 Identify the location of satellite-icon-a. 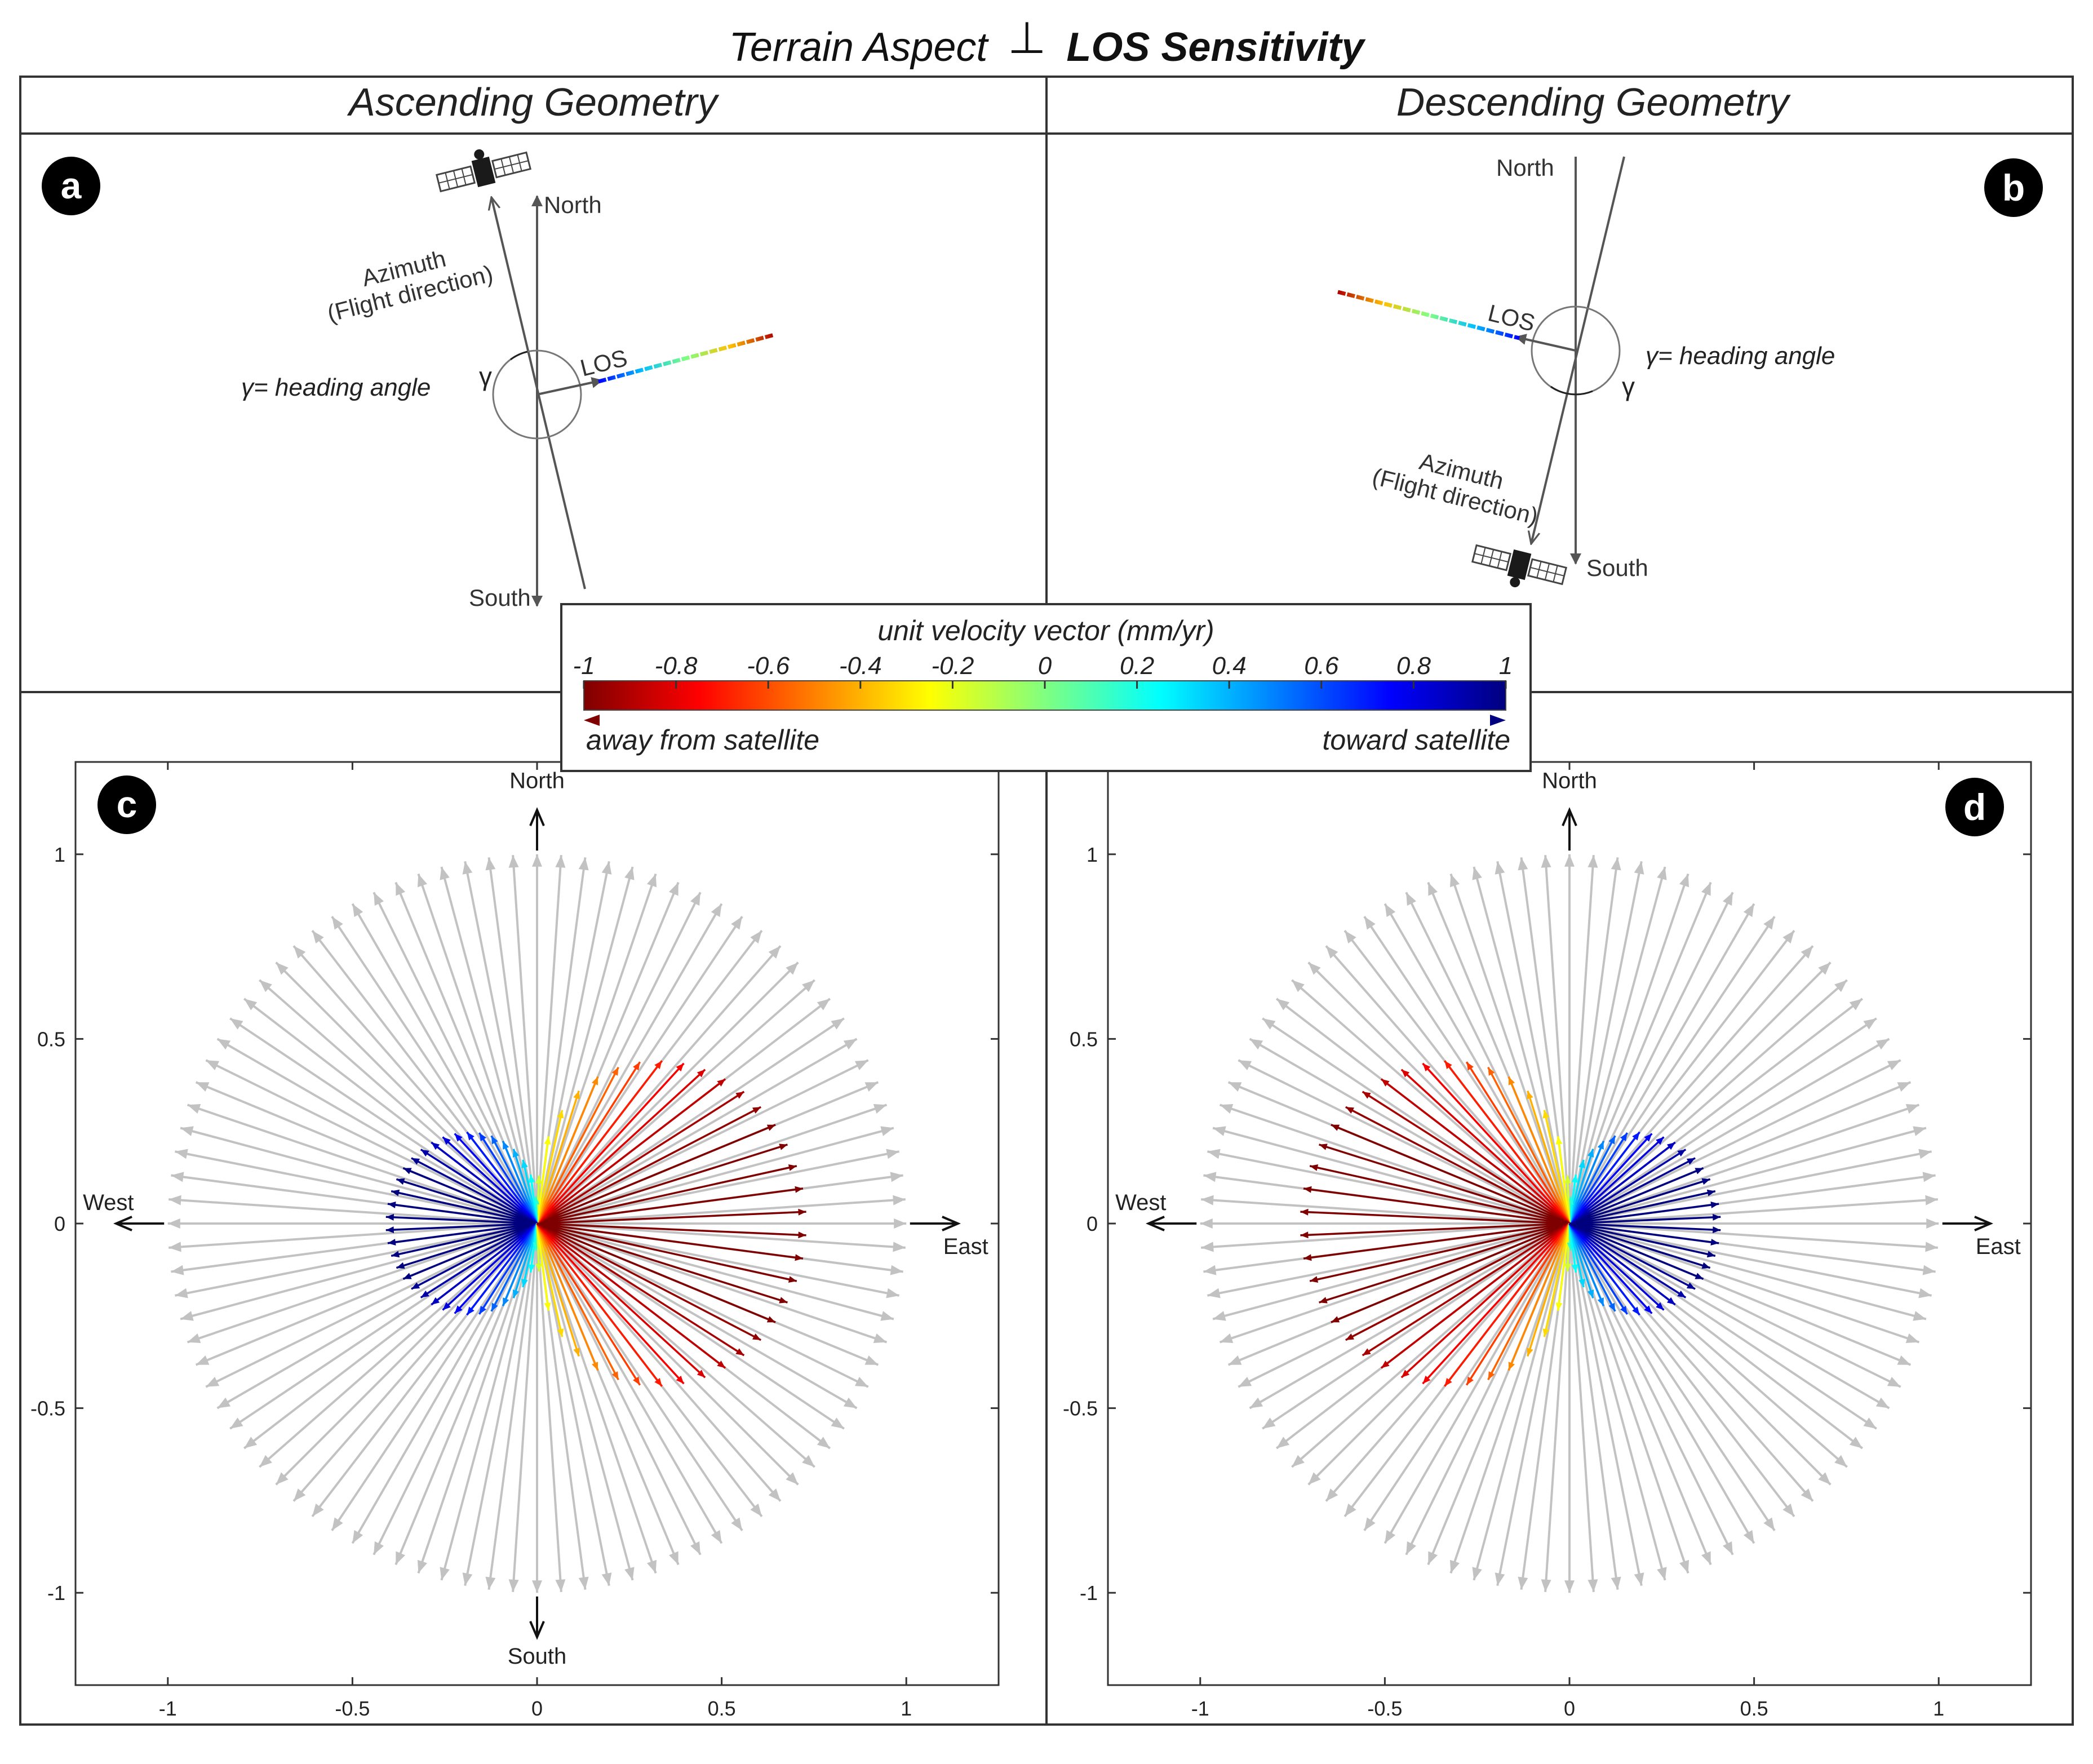
(484, 171).